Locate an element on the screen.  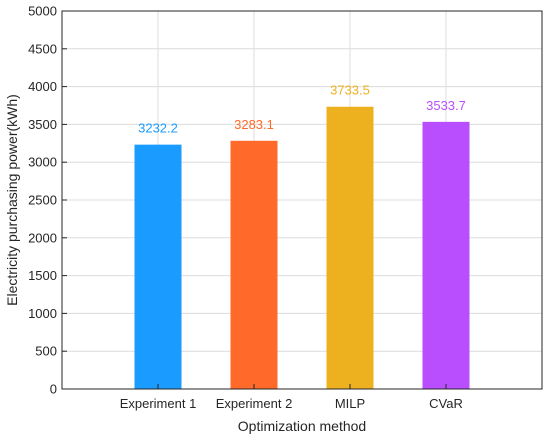
x-axis-label: Optimization method is located at coordinates (302, 426).